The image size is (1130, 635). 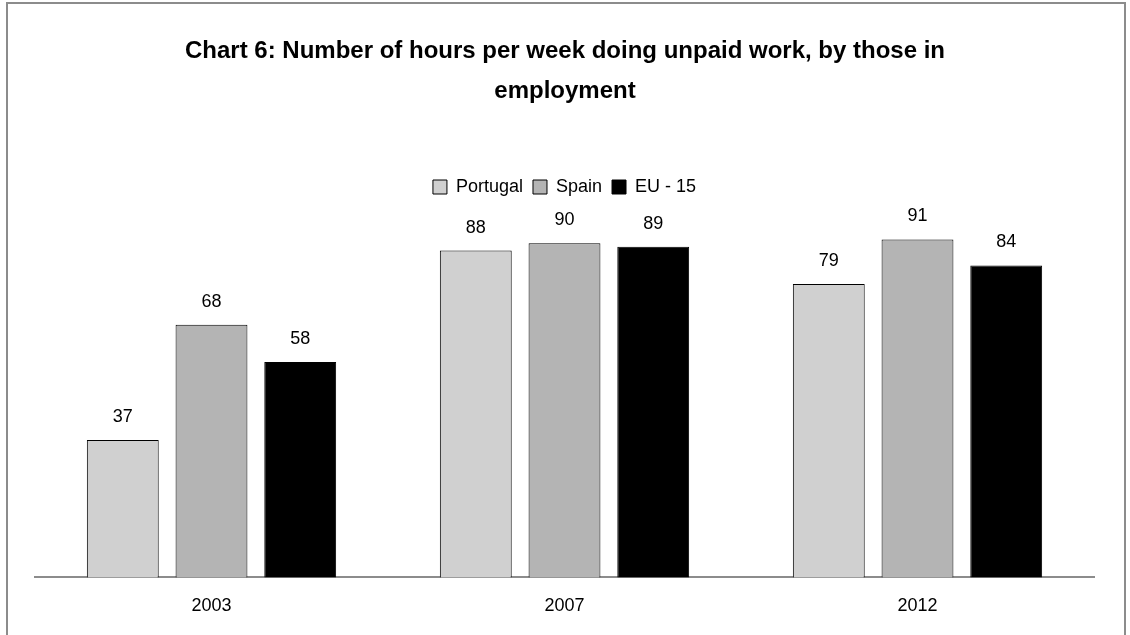 I want to click on chart-title: Chart 6: Number of hours per week doing unpaid work, by those in employment, so click(x=565, y=70).